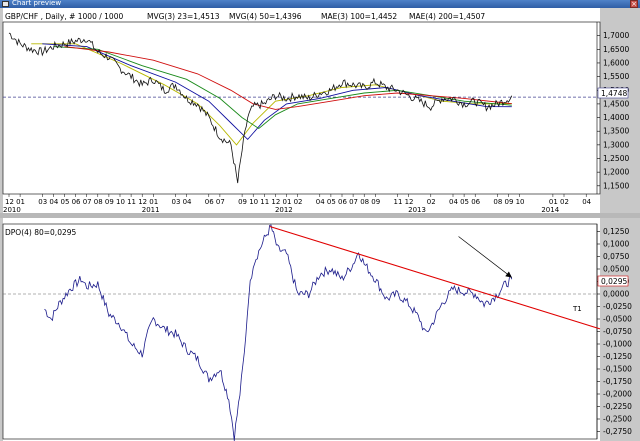 This screenshot has width=640, height=441. What do you see at coordinates (550, 210) in the screenshot?
I see `x-year-label: 2014` at bounding box center [550, 210].